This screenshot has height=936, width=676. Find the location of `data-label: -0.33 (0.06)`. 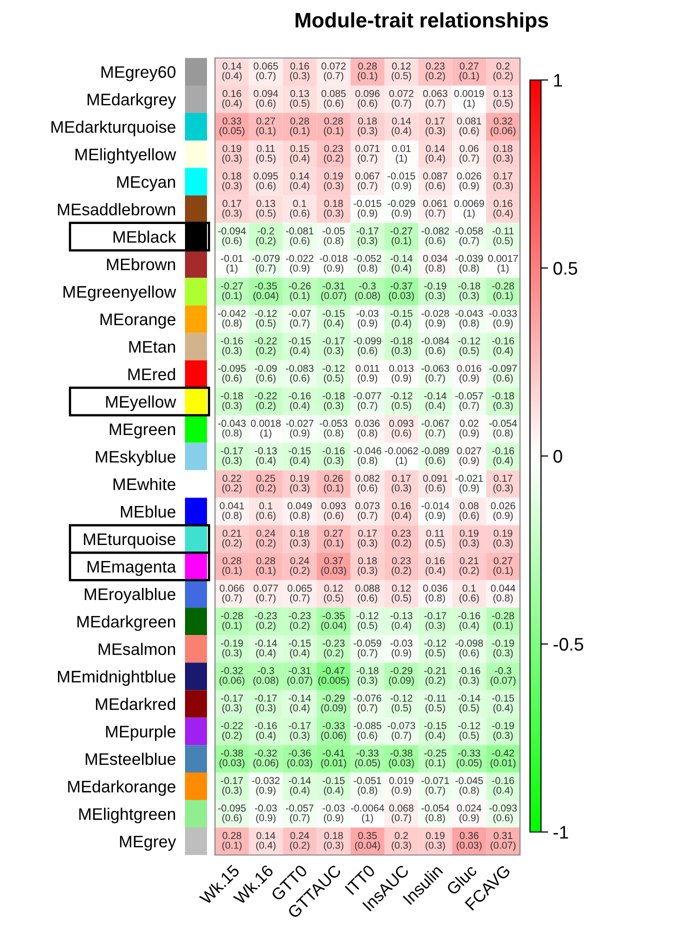

data-label: -0.33 (0.06) is located at coordinates (333, 731).